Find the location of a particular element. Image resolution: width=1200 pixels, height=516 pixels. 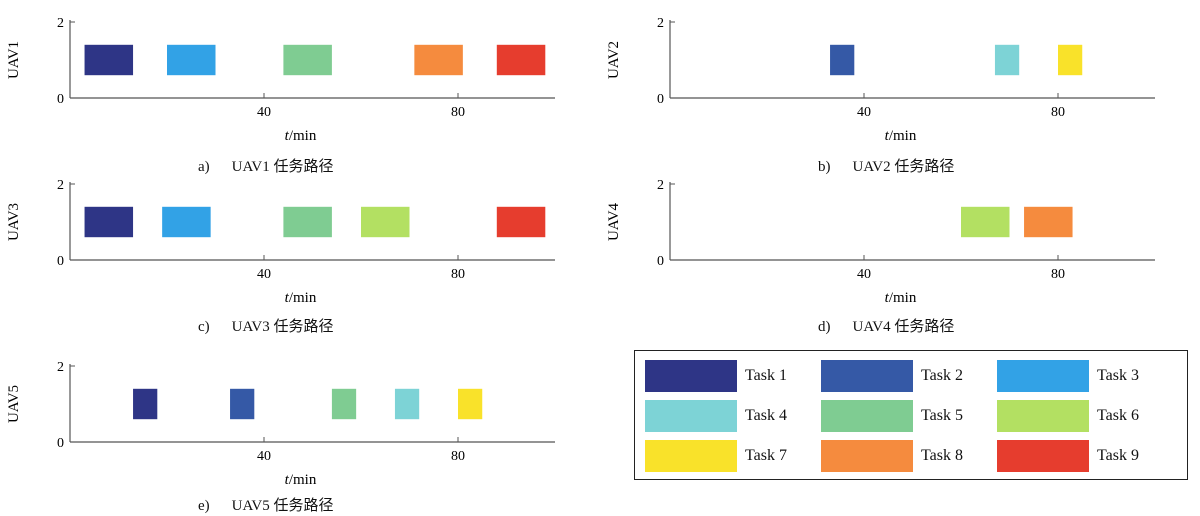

y-axis-label: UAV5 is located at coordinates (14, 404).